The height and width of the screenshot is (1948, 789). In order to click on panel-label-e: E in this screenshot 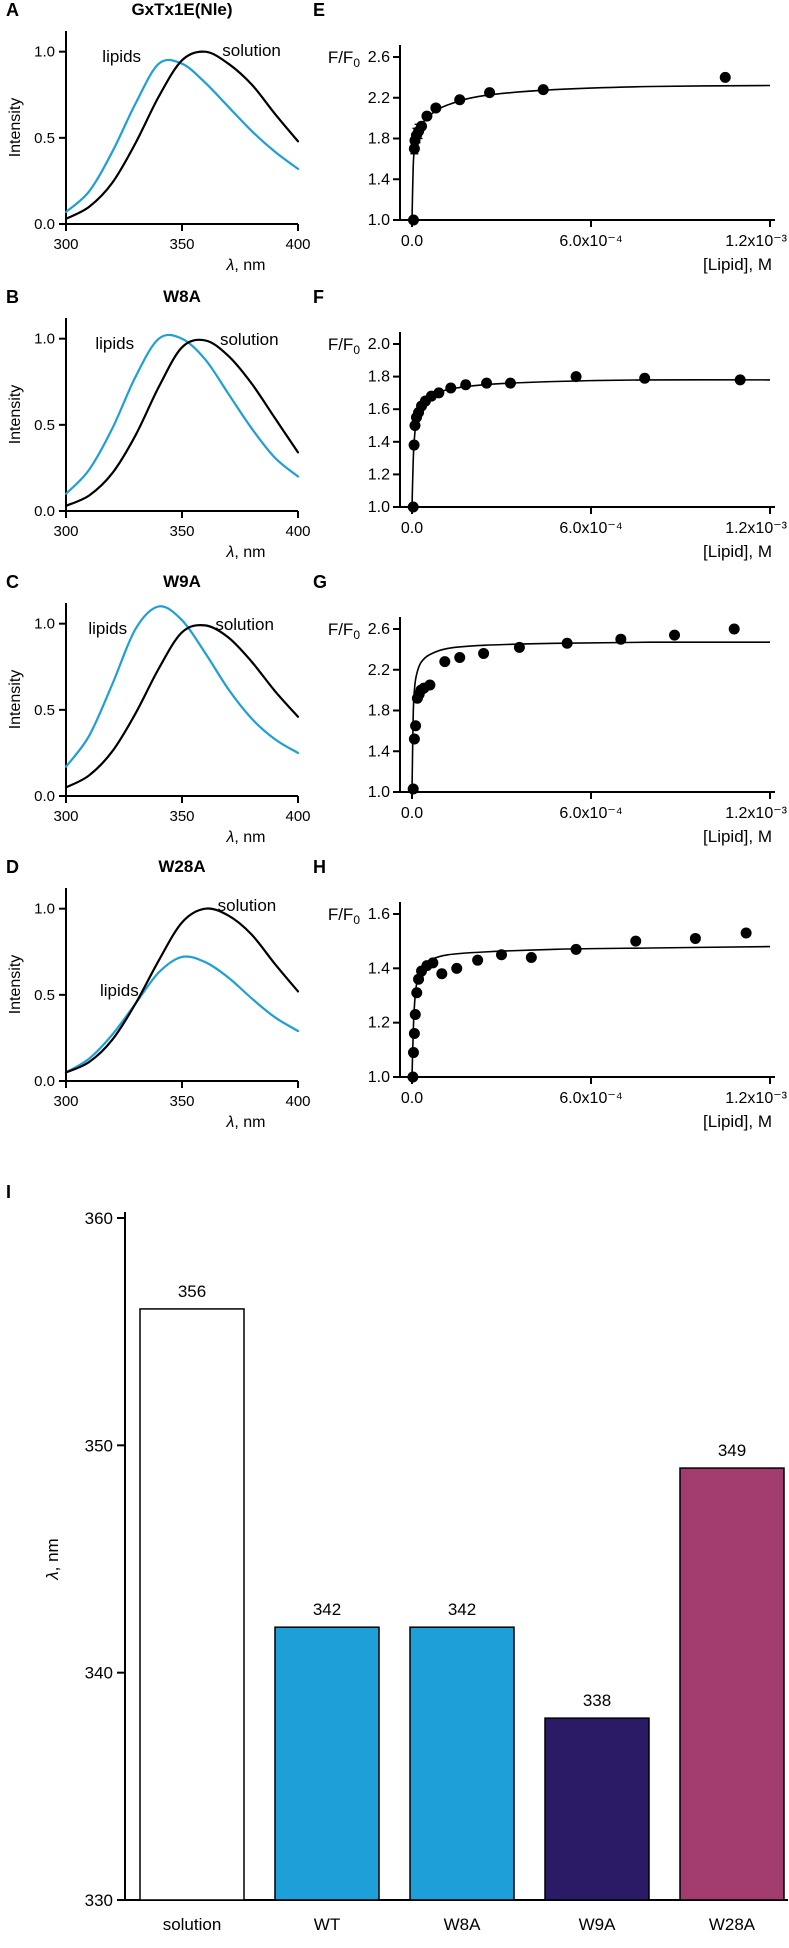, I will do `click(319, 10)`.